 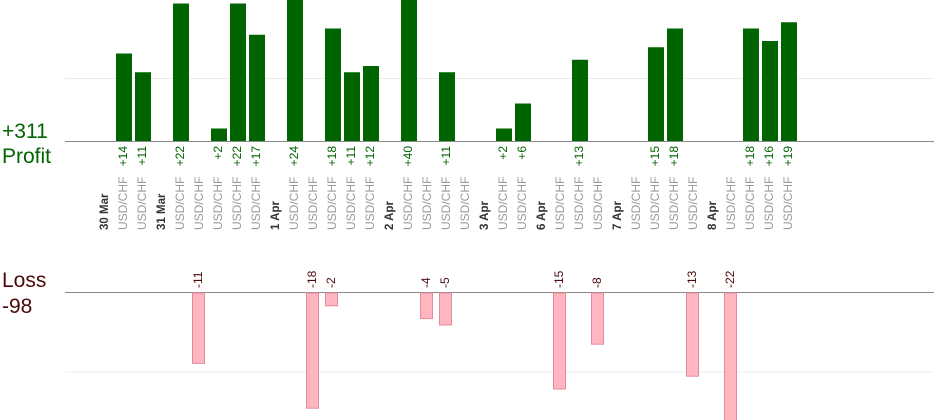 What do you see at coordinates (542, 215) in the screenshot?
I see `tick-label-date: 6 Apr` at bounding box center [542, 215].